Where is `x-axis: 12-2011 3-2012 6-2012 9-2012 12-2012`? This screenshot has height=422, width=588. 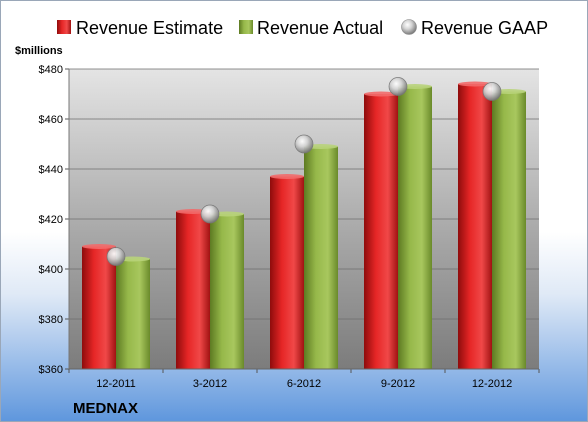
x-axis: 12-2011 3-2012 6-2012 9-2012 12-2012 is located at coordinates (304, 379).